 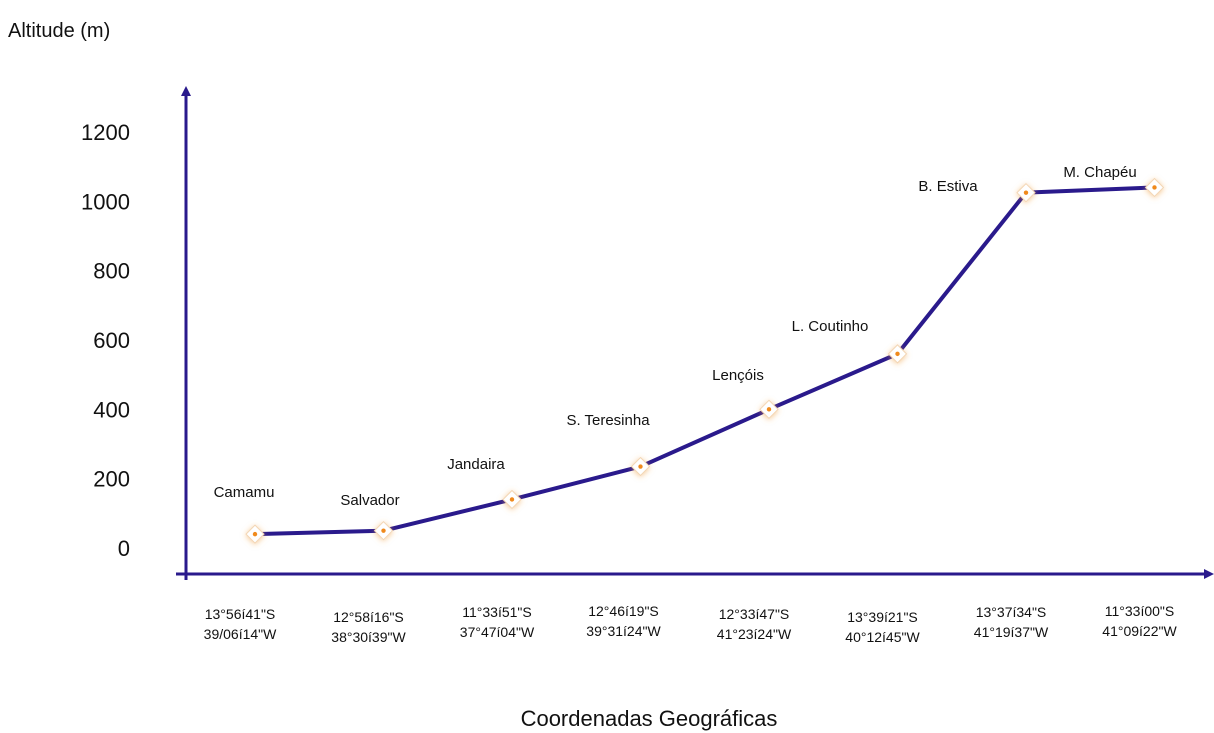 What do you see at coordinates (111, 271) in the screenshot?
I see `y-tick-label: 800` at bounding box center [111, 271].